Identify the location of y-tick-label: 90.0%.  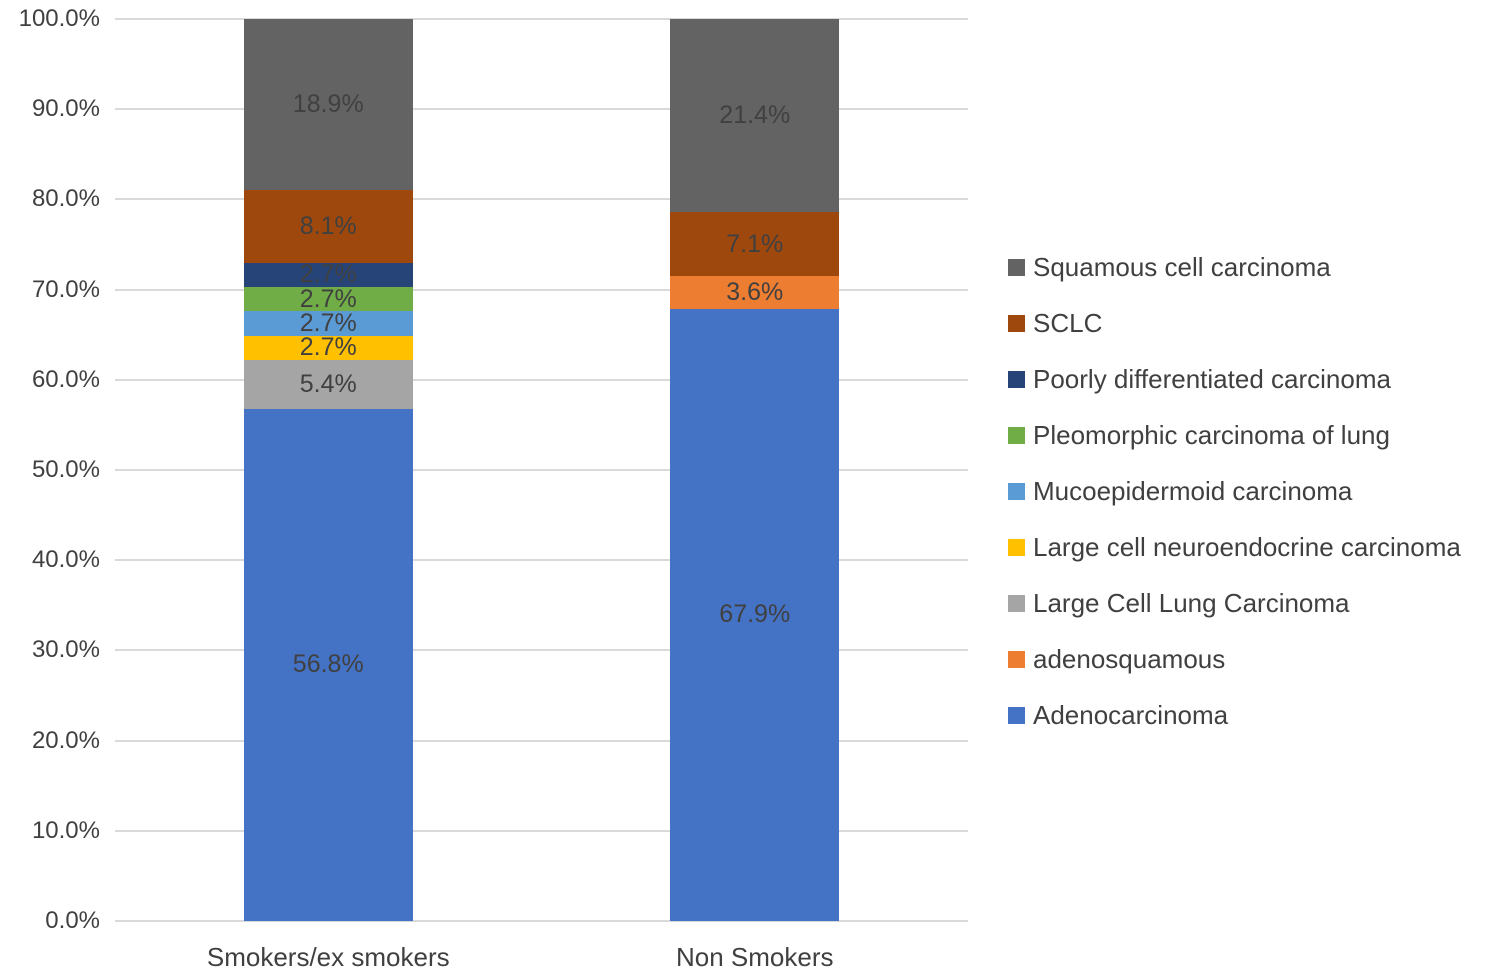
(65, 109).